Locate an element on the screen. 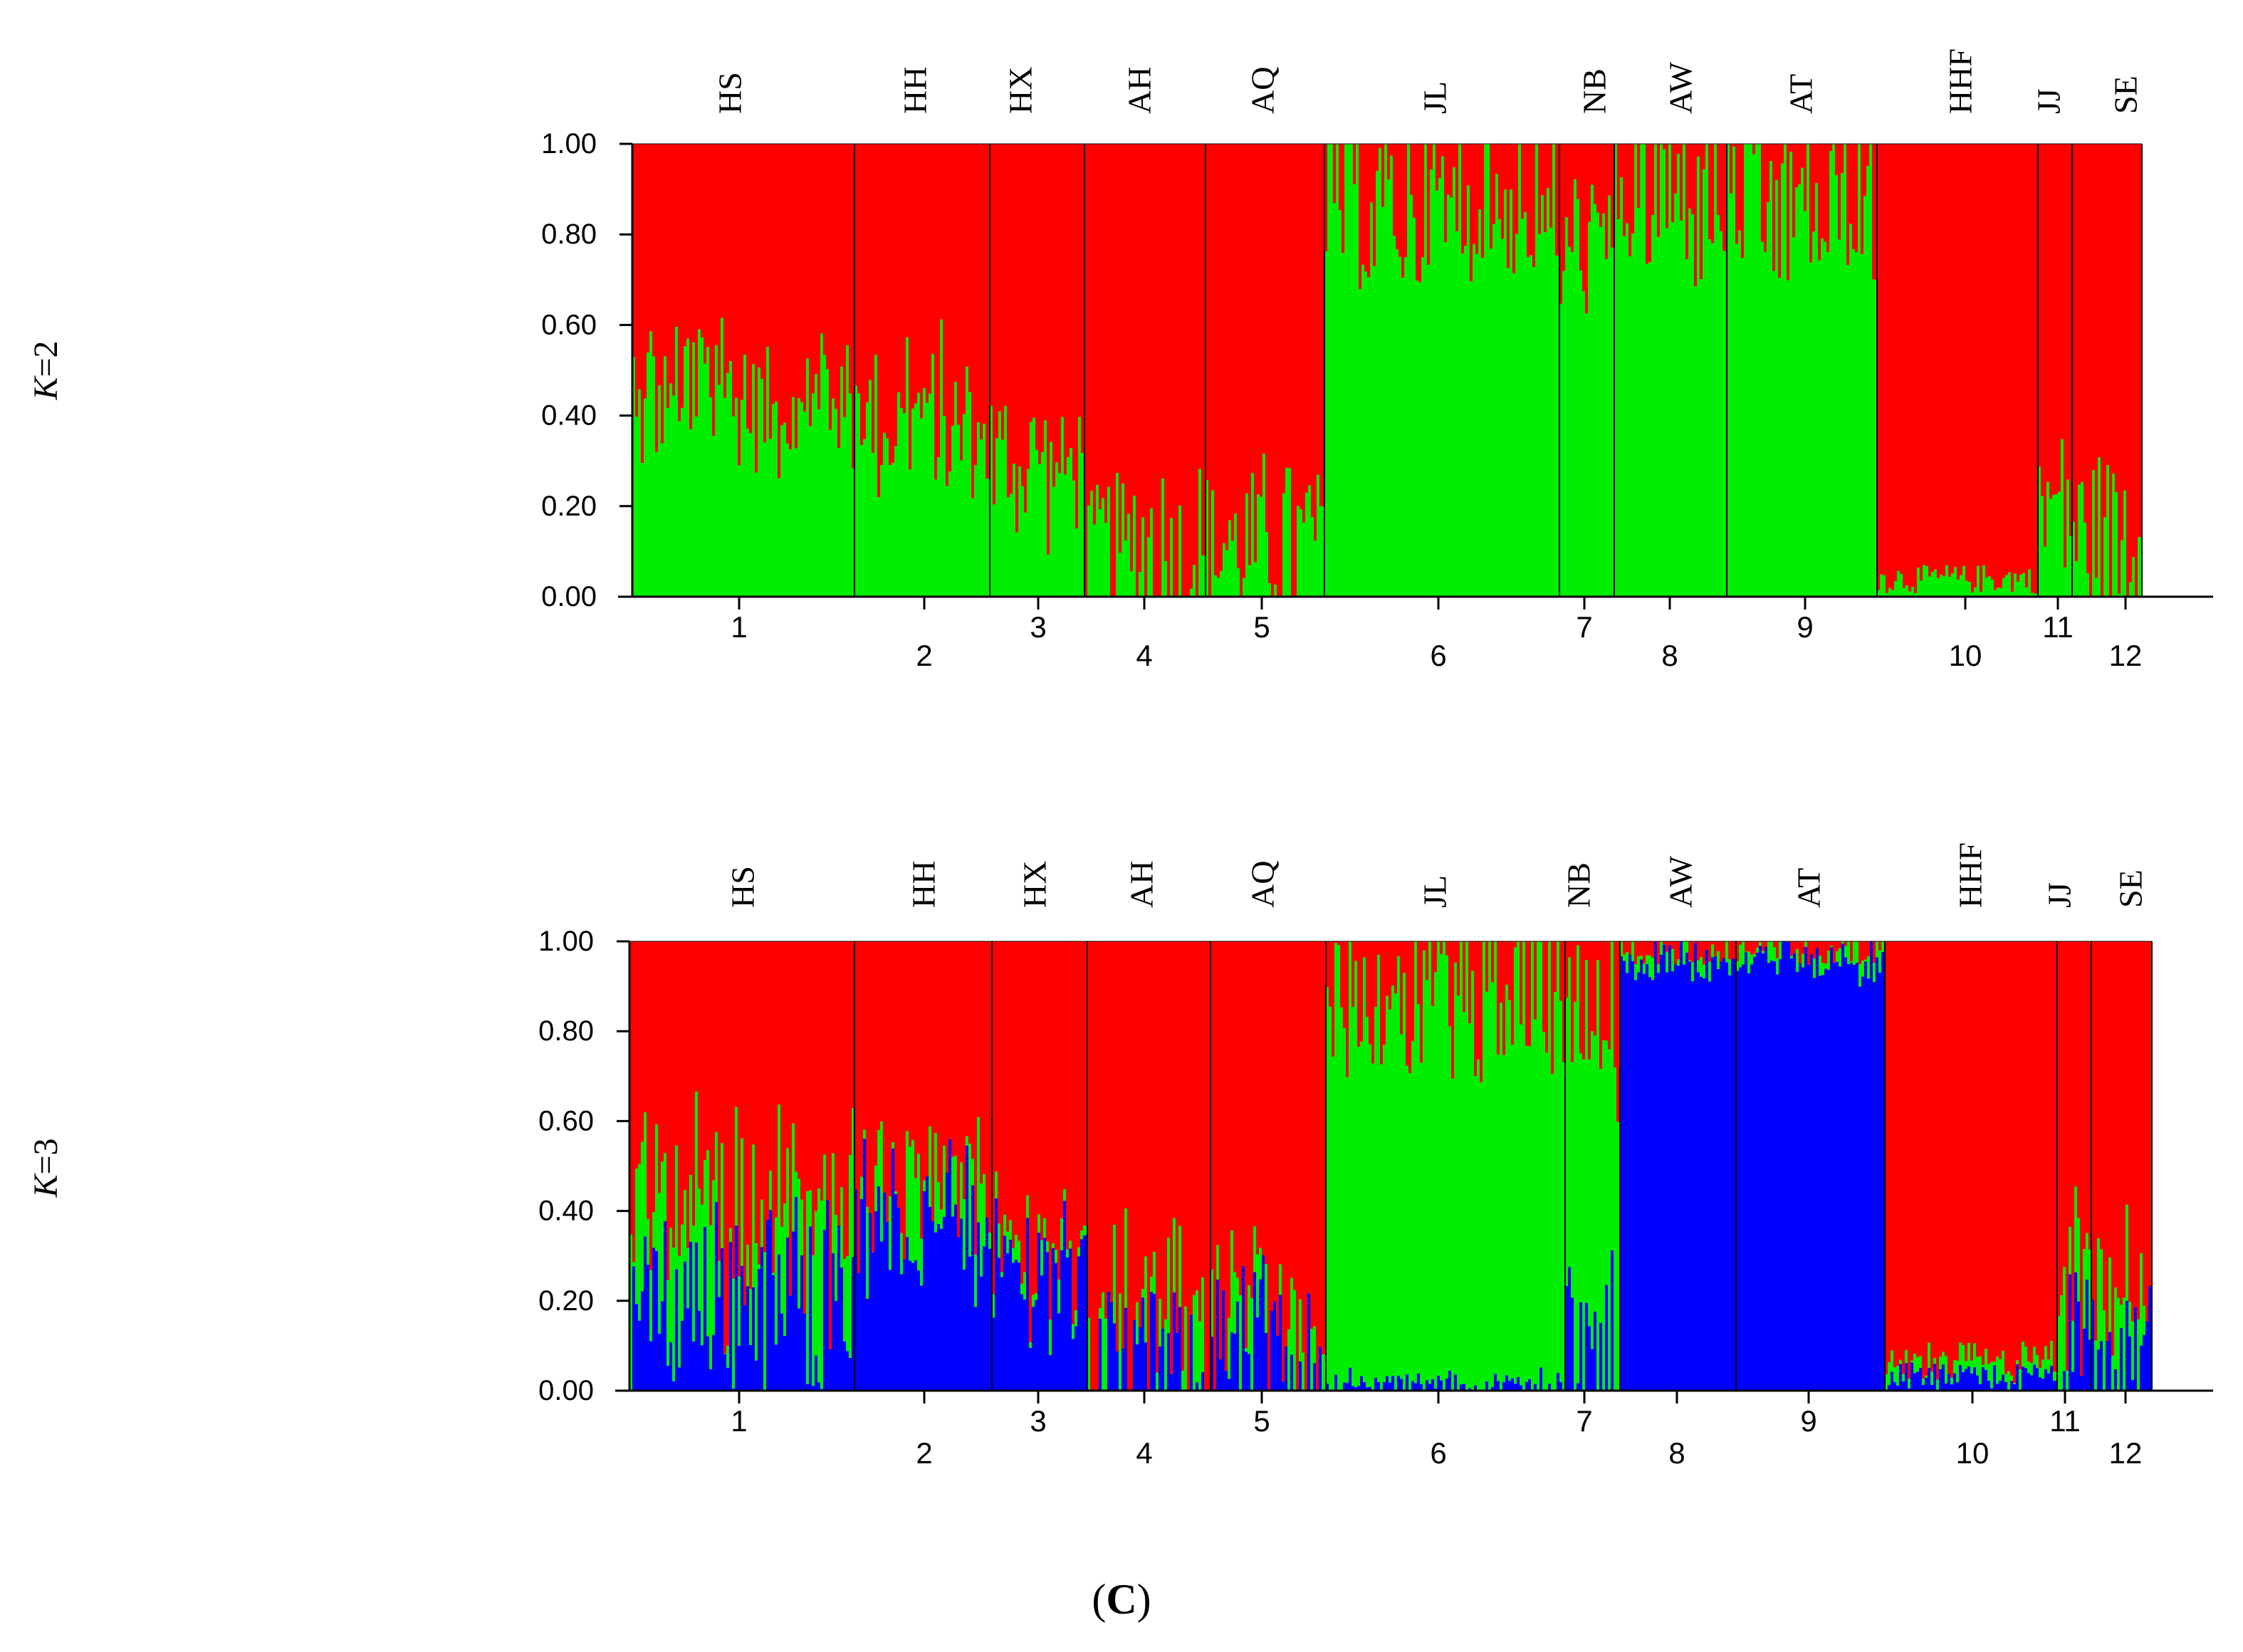 The height and width of the screenshot is (1652, 2243). figure-caption: (C) is located at coordinates (1121, 1599).